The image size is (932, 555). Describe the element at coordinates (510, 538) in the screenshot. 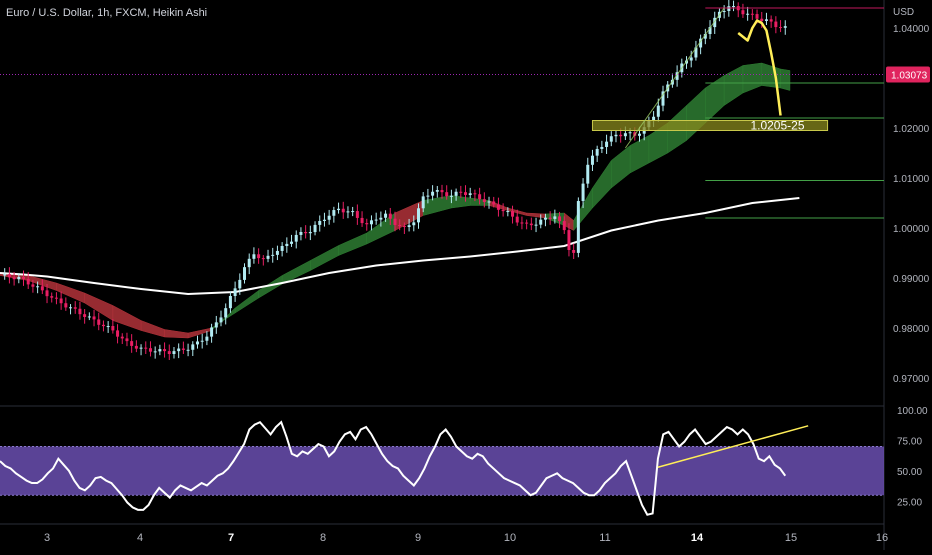

I see `time-tick-label: 10` at that location.